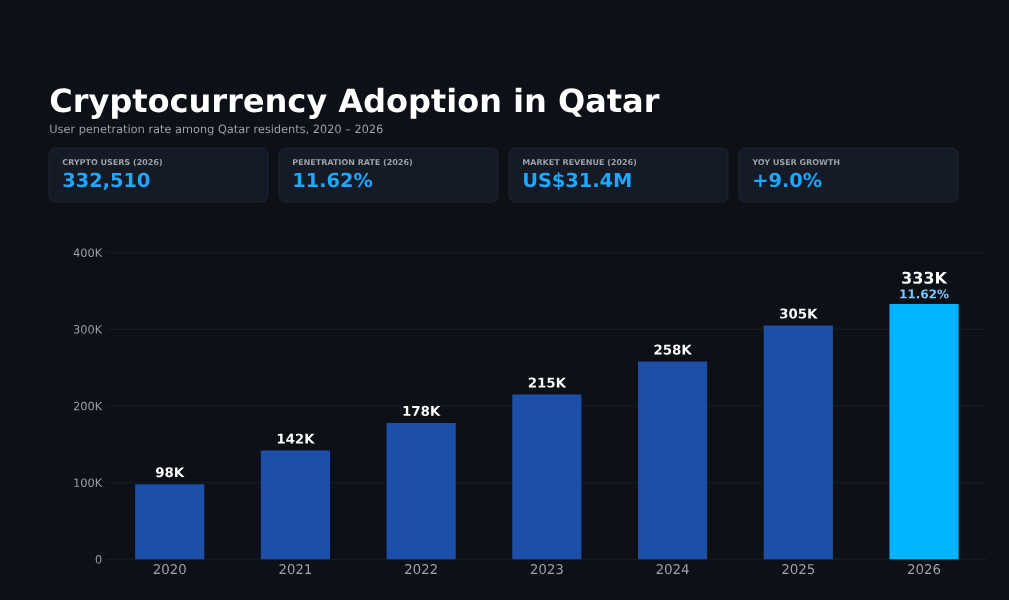 This screenshot has width=1009, height=600. I want to click on text: MARKET REVENUE (2026), so click(580, 162).